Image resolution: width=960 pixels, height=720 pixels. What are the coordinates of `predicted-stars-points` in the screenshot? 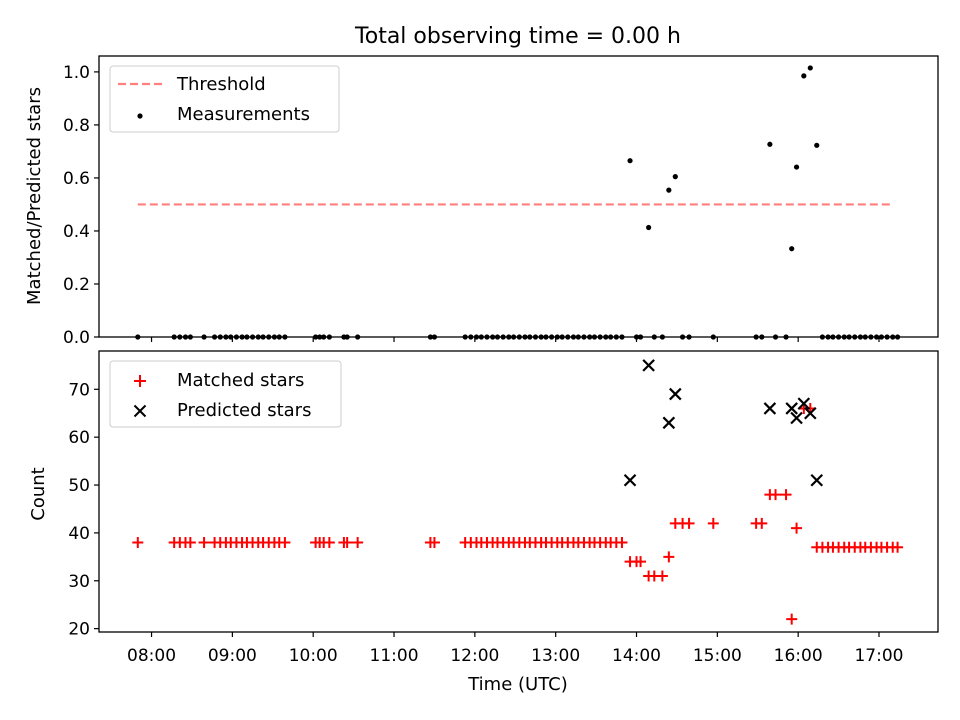 It's located at (723, 423).